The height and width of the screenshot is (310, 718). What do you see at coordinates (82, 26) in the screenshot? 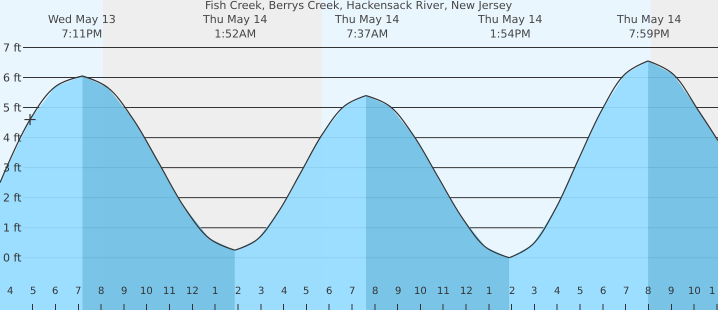
I see `annotation: Wed May 13 7:11PM` at bounding box center [82, 26].